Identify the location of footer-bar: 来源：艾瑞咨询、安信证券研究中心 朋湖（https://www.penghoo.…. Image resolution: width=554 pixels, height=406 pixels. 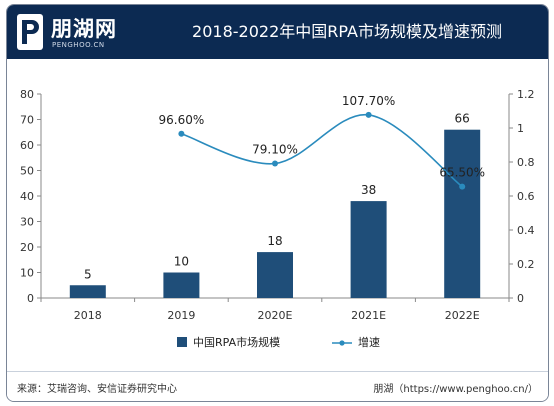
(277, 386).